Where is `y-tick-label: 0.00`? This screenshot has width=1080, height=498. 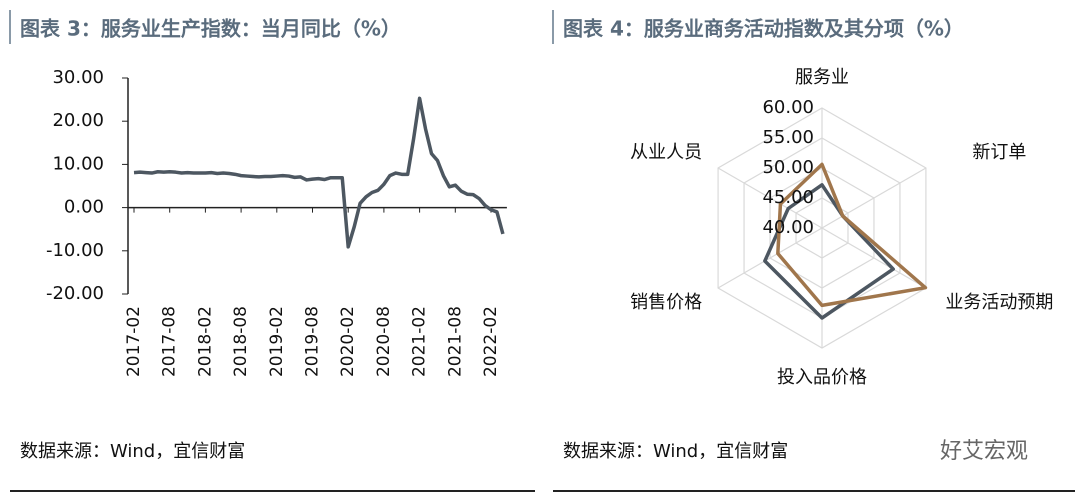 y-tick-label: 0.00 is located at coordinates (84, 207).